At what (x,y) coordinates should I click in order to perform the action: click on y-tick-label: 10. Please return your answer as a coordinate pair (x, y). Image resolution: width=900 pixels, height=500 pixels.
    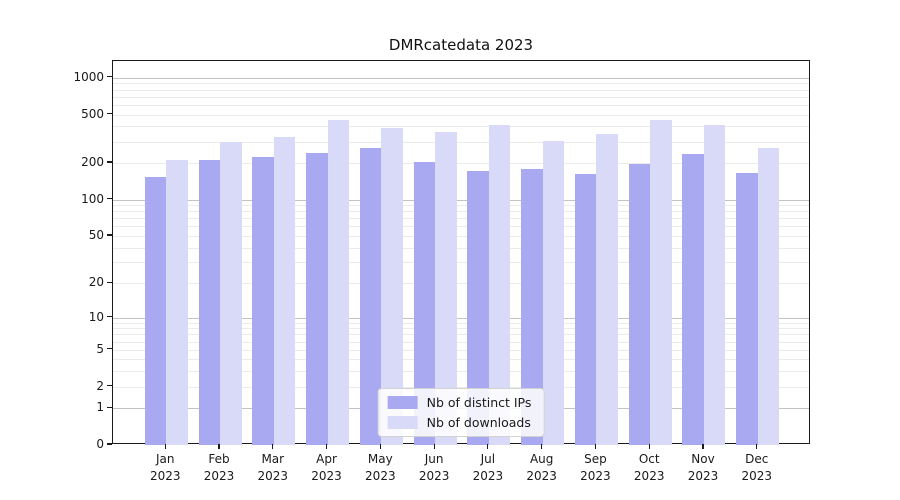
    Looking at the image, I should click on (96, 316).